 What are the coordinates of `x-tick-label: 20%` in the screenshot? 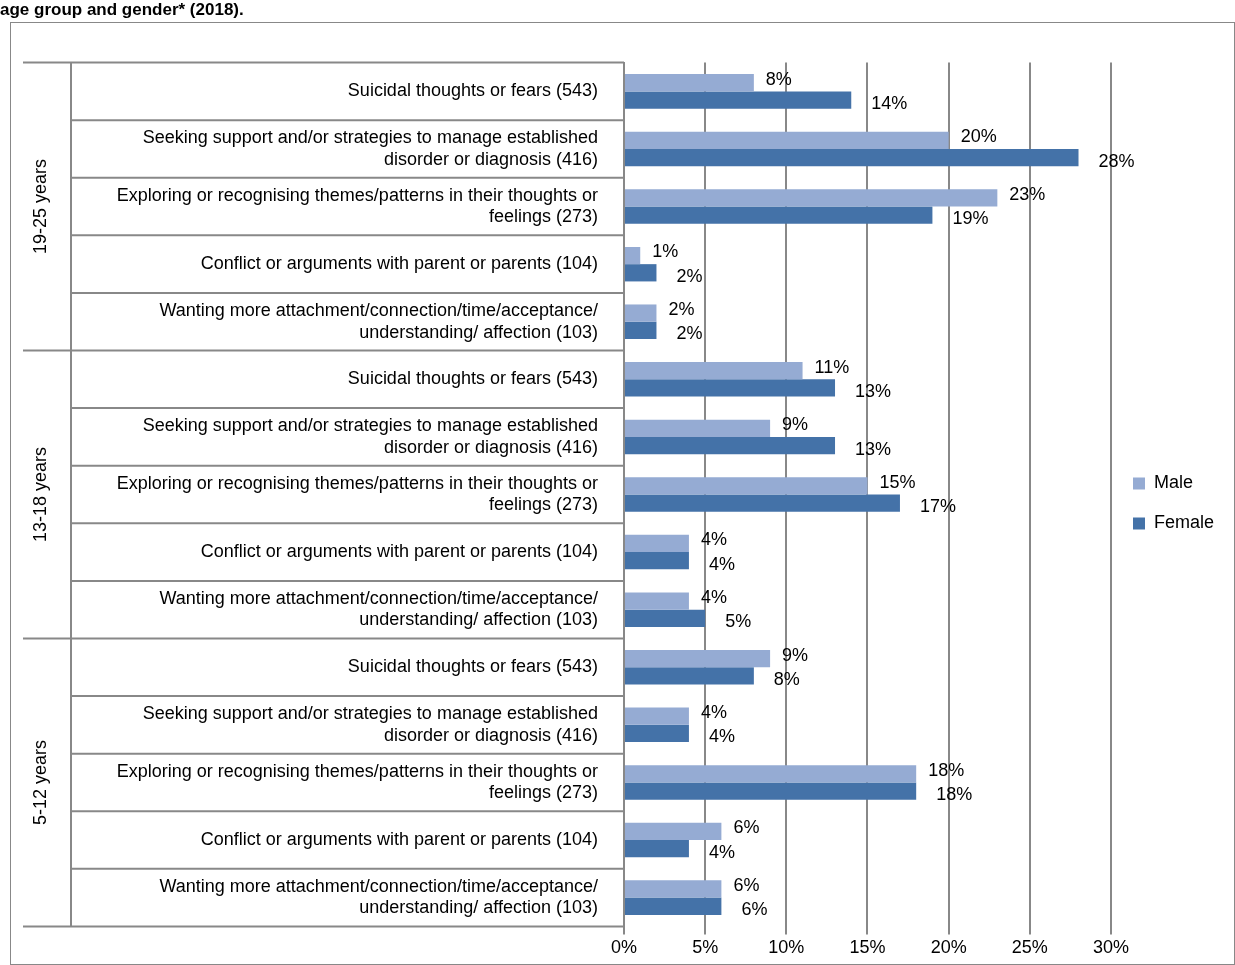 It's located at (948, 947).